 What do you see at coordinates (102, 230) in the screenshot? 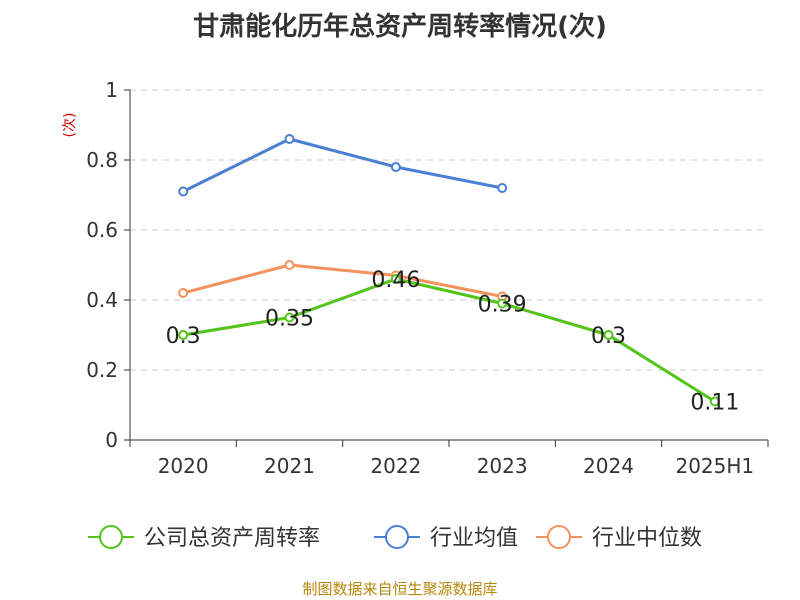
I see `y-tick-label: 0.6` at bounding box center [102, 230].